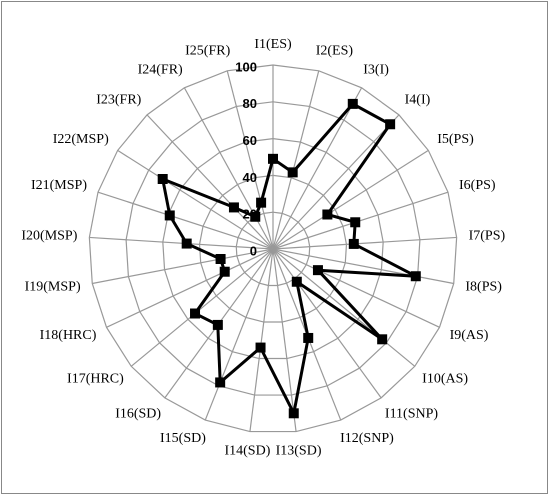 This screenshot has height=497, width=550. Describe the element at coordinates (469, 335) in the screenshot. I see `category-label: I9(AS)` at that location.